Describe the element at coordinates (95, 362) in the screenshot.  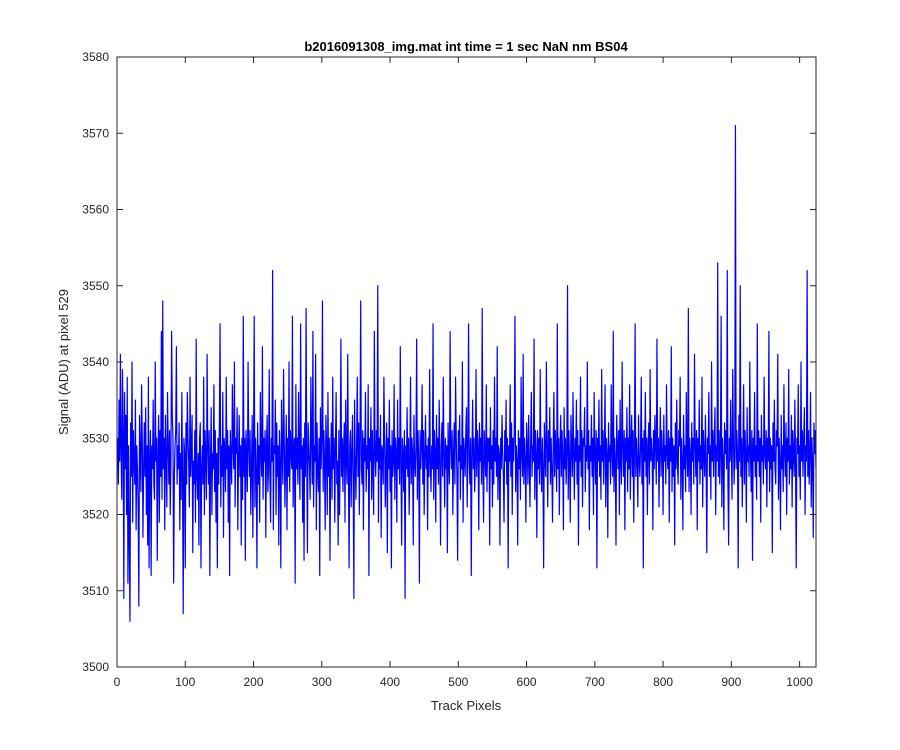
I see `y-tick-label: 3540` at that location.